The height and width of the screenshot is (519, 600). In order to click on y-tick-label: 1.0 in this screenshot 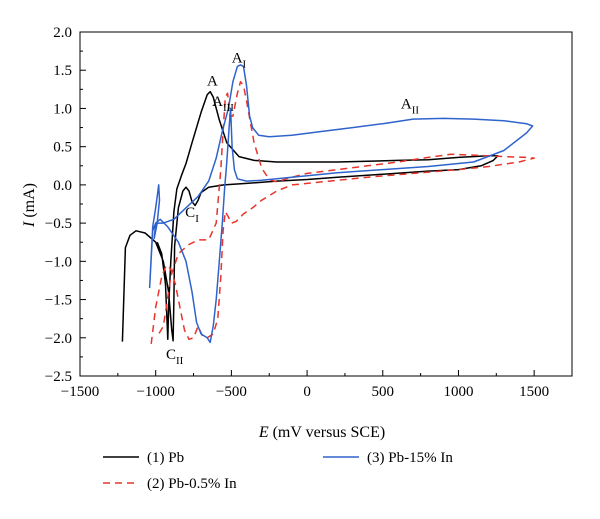, I will do `click(62, 109)`.